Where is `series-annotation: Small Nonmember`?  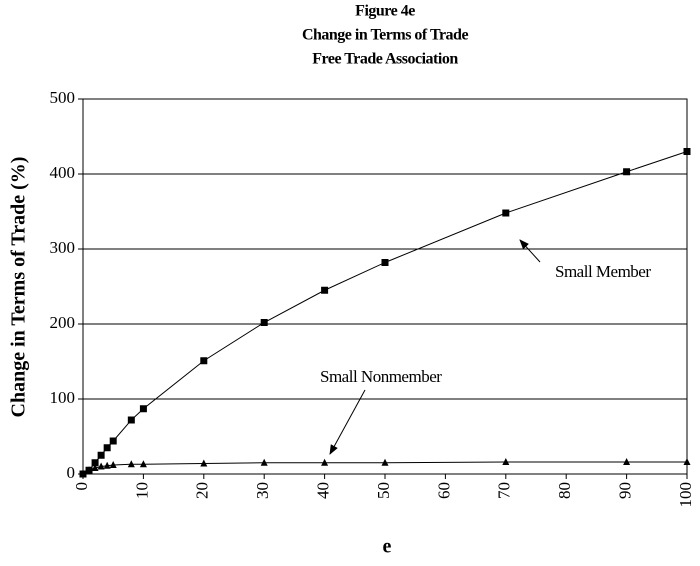
series-annotation: Small Nonmember is located at coordinates (381, 376).